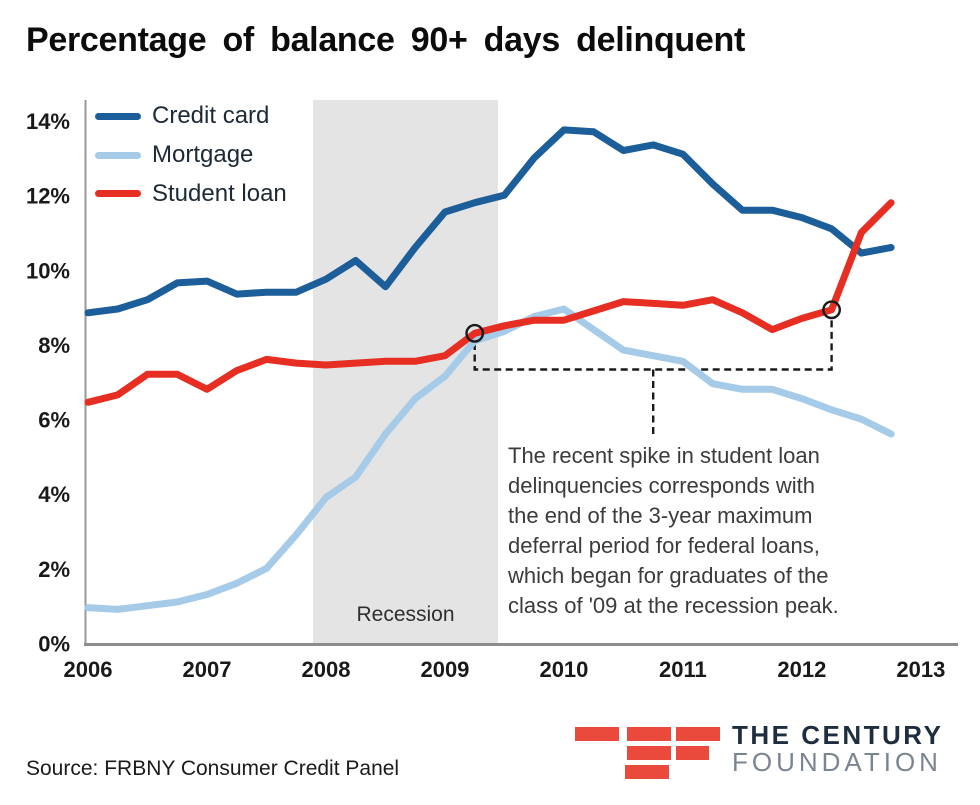 Image resolution: width=980 pixels, height=805 pixels. What do you see at coordinates (118, 194) in the screenshot?
I see `student-loan-line-swatch` at bounding box center [118, 194].